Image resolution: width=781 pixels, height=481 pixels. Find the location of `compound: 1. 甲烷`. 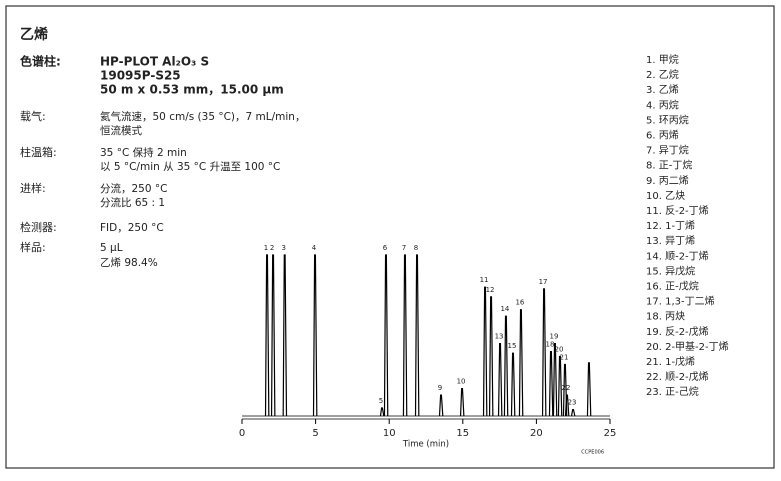

compound: 1. 甲烷 is located at coordinates (662, 59).